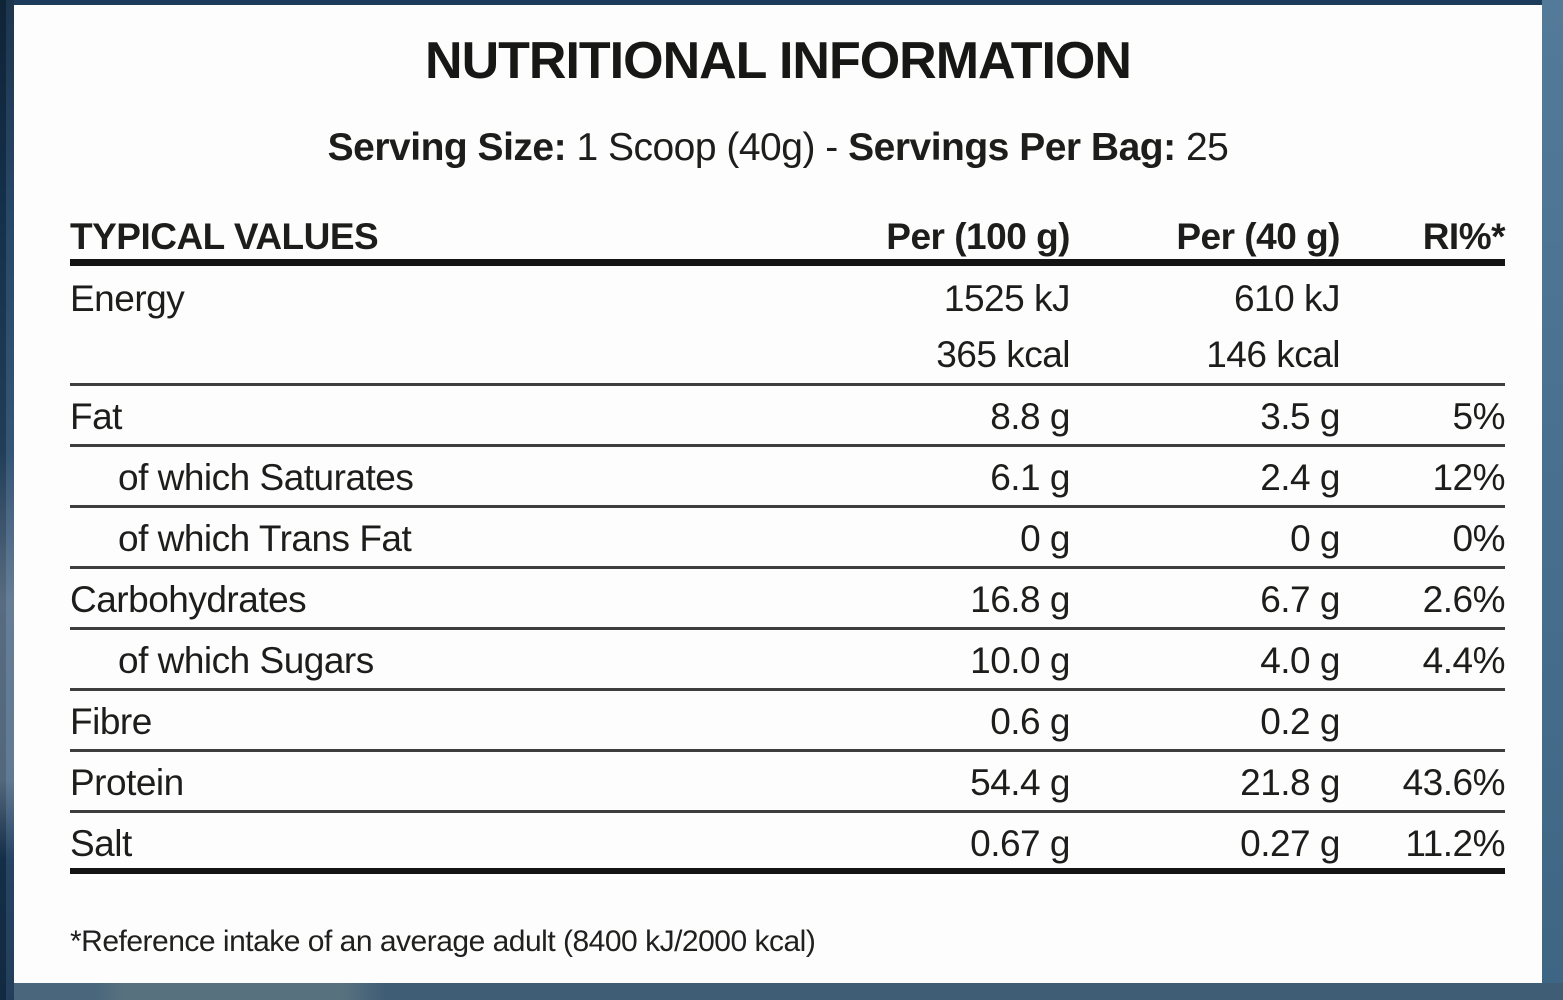  I want to click on column-header-typical-values: TYPICAL VALUES, so click(224, 236).